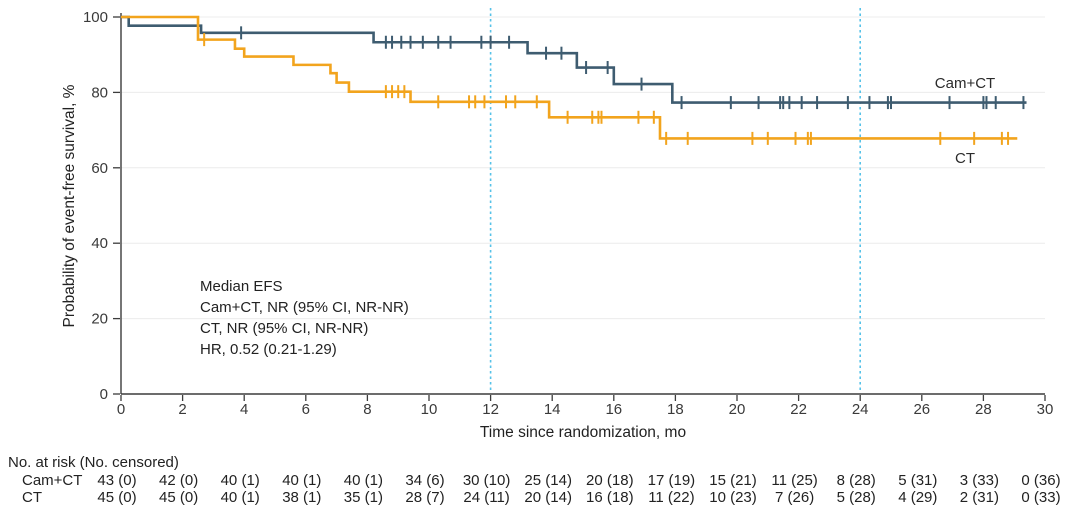 This screenshot has width=1080, height=519. I want to click on y-tick-label: 80, so click(99, 92).